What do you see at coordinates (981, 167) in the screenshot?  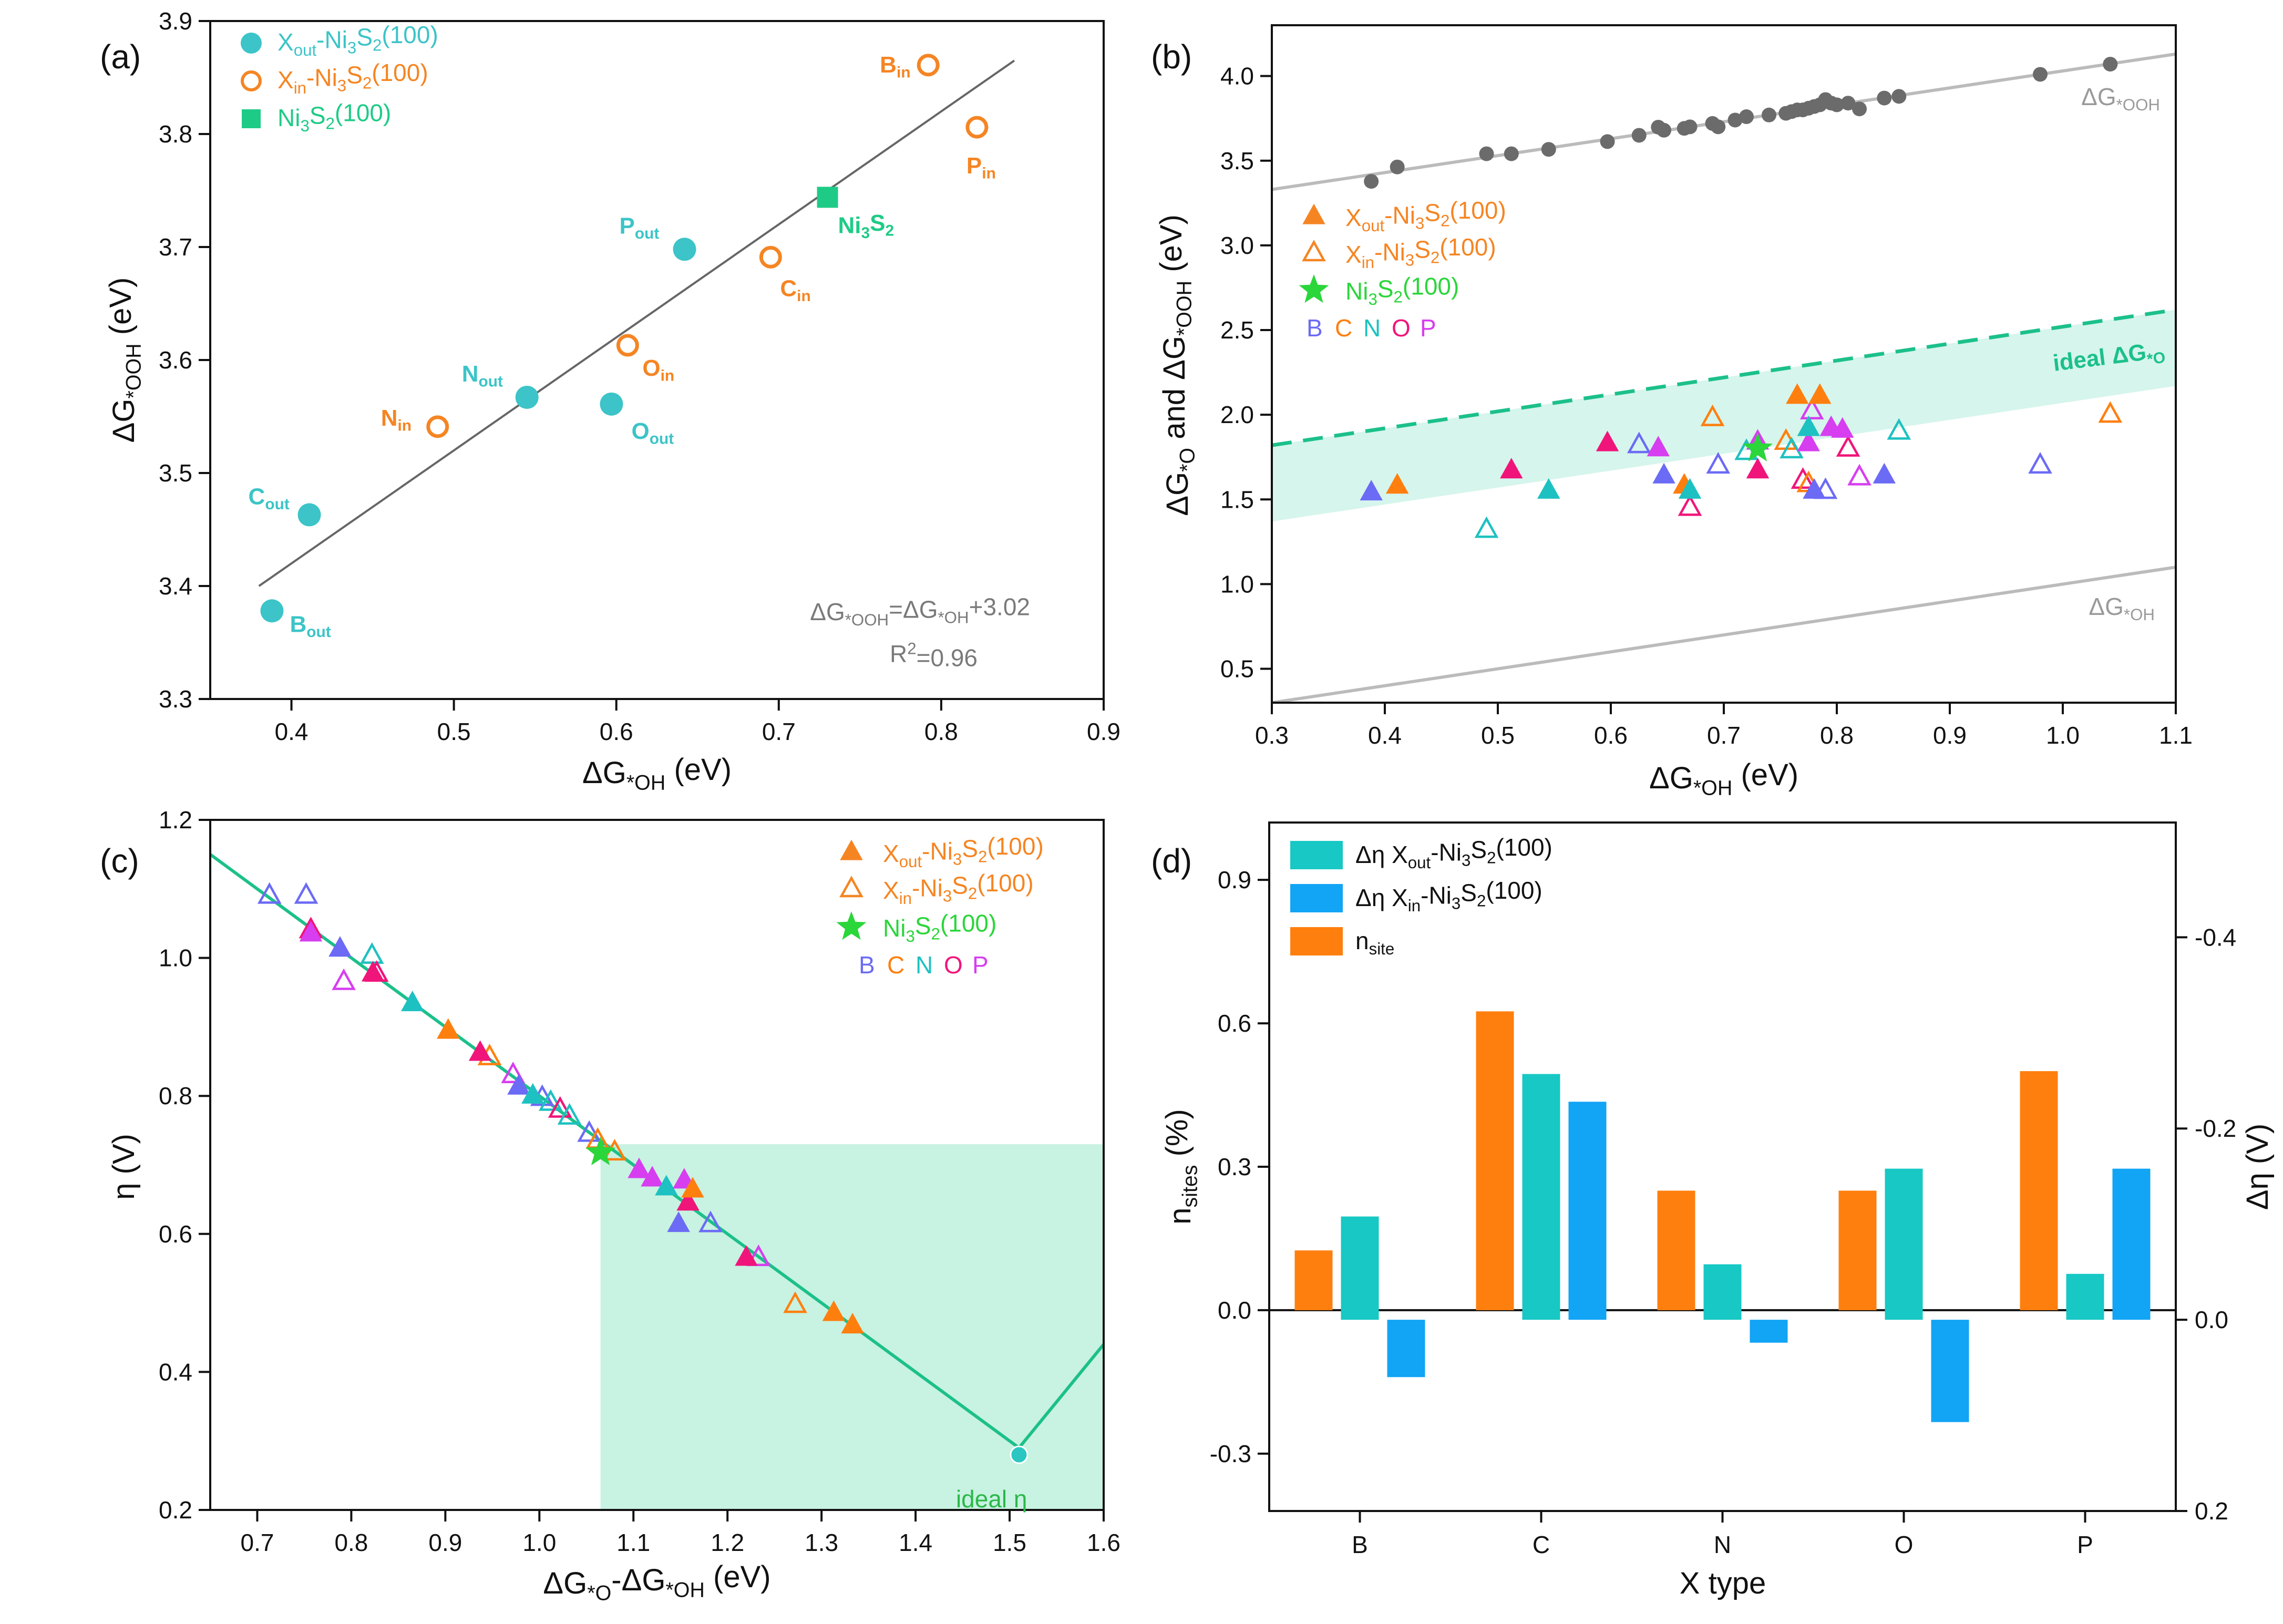 I see `a-point-label: Pin` at bounding box center [981, 167].